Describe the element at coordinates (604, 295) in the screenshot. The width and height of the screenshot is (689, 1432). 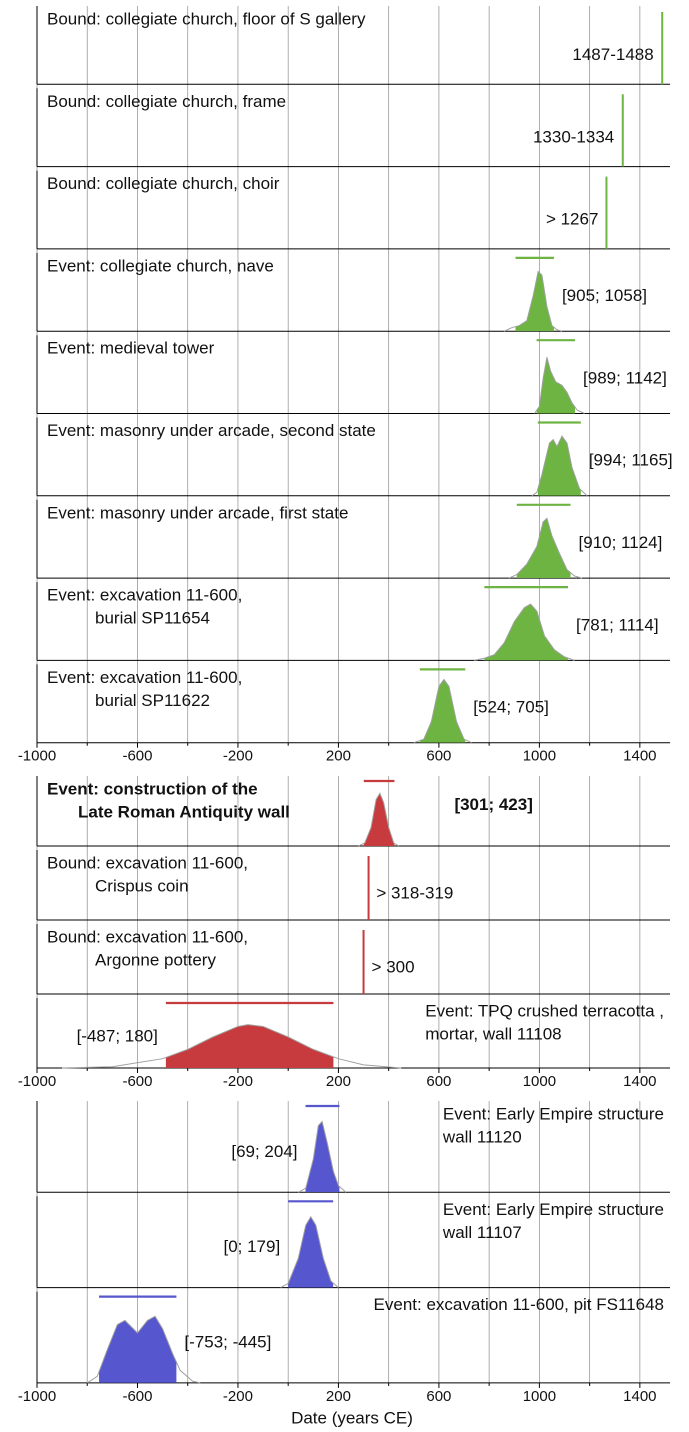
I see `interval-label: [905; 1058]` at that location.